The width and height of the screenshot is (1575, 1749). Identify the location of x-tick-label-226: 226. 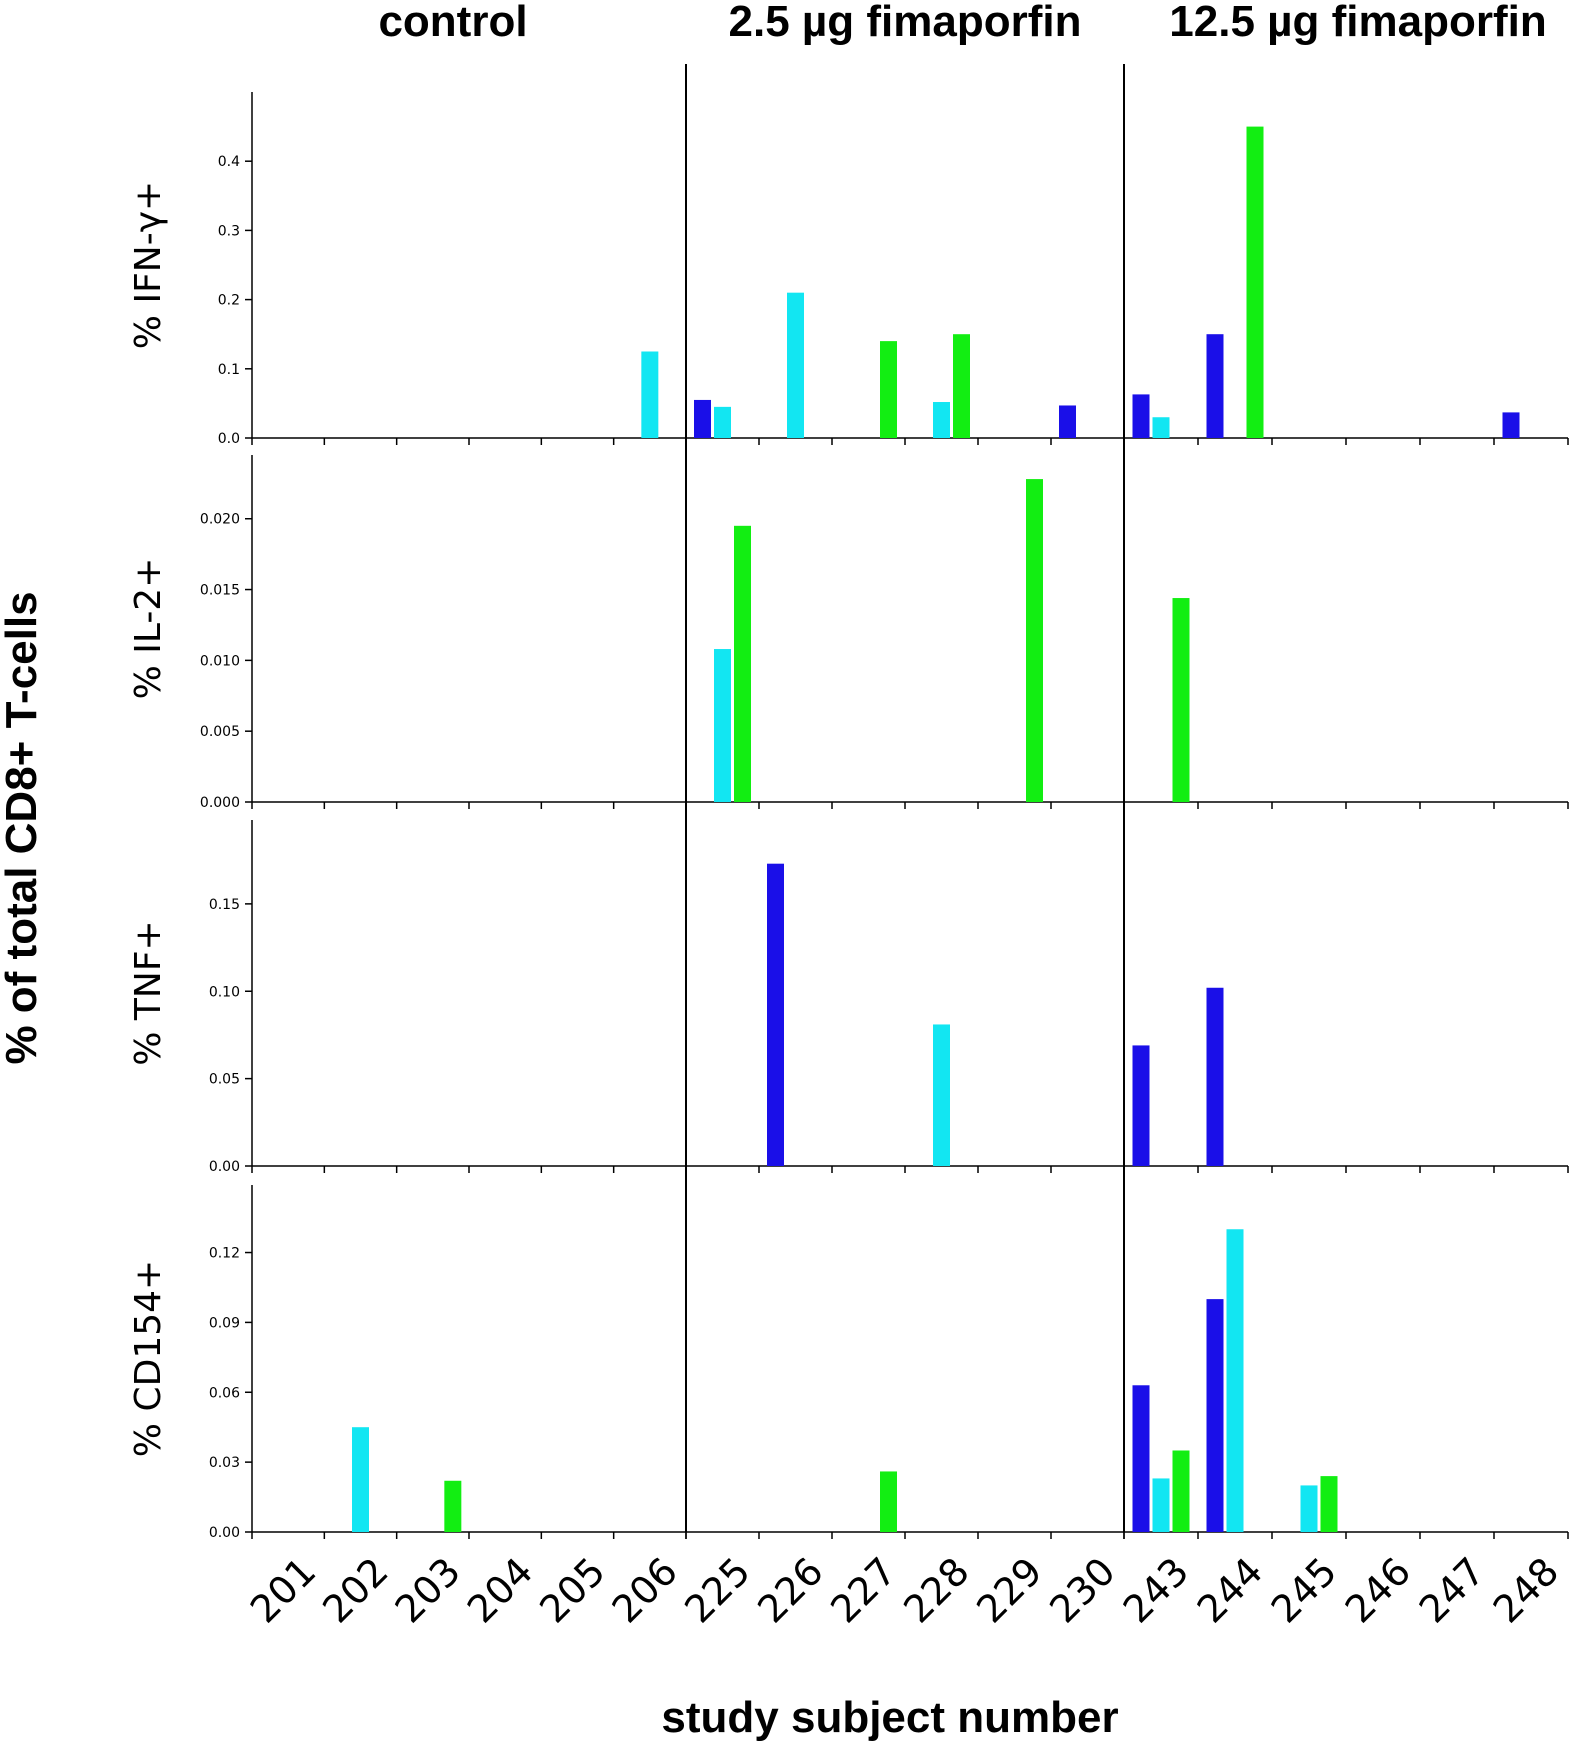
(790, 1590).